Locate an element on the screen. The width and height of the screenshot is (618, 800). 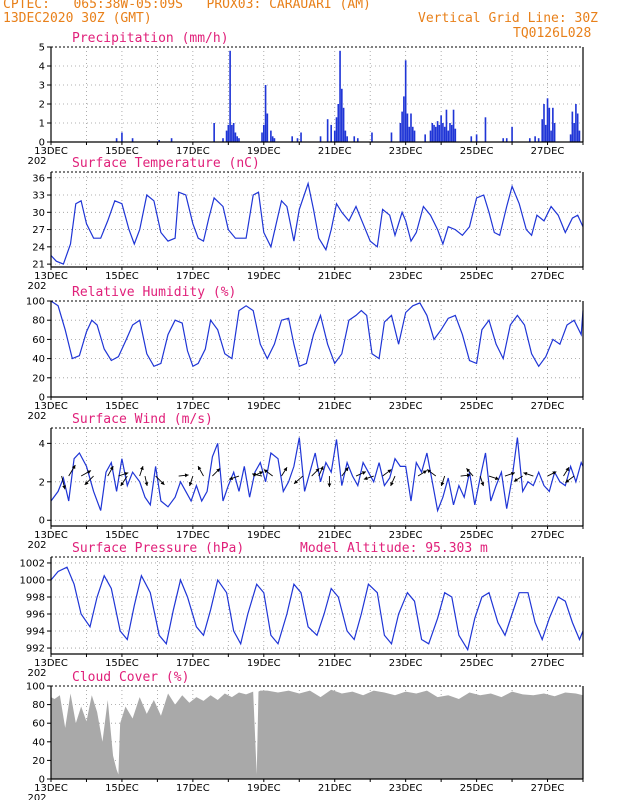
x-tick-label: 21DEC is located at coordinates (335, 663).